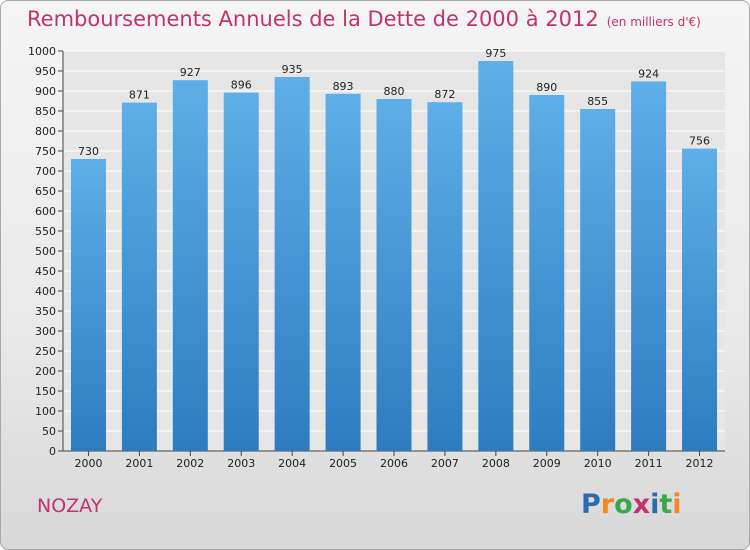 Image resolution: width=750 pixels, height=550 pixels. I want to click on logo-letter: r, so click(607, 504).